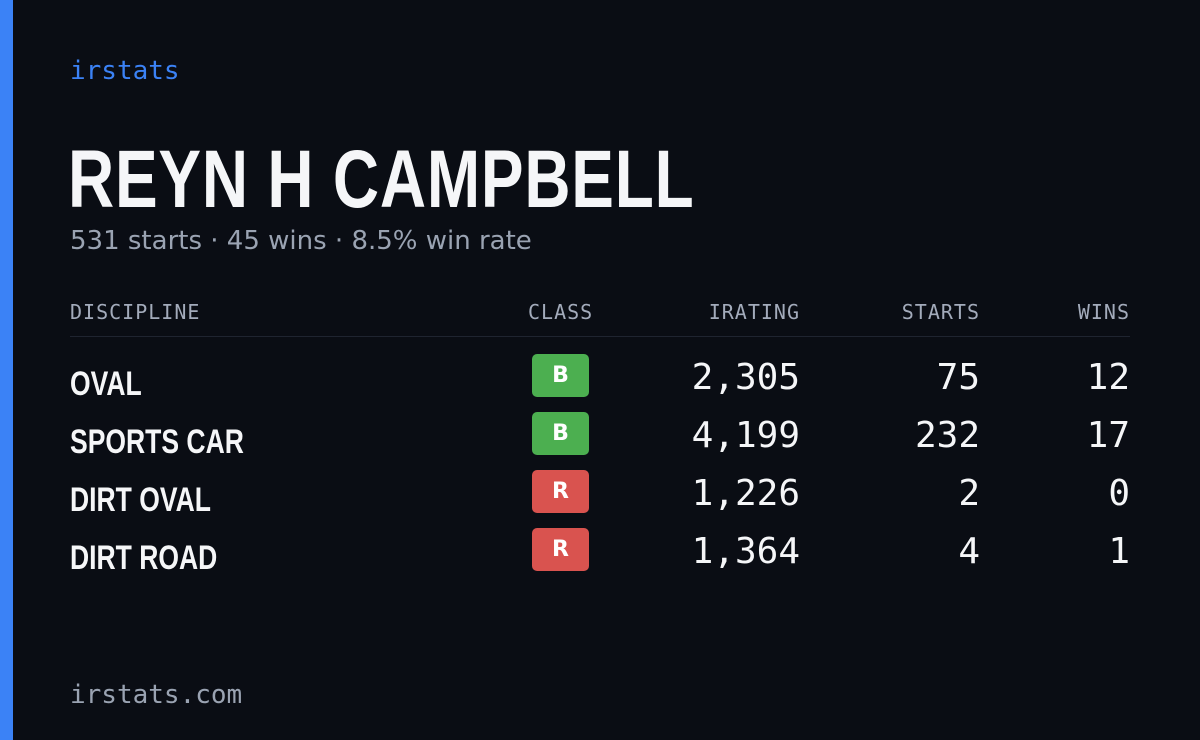 The image size is (1200, 740). Describe the element at coordinates (1103, 312) in the screenshot. I see `column-header-wins: WINS` at that location.